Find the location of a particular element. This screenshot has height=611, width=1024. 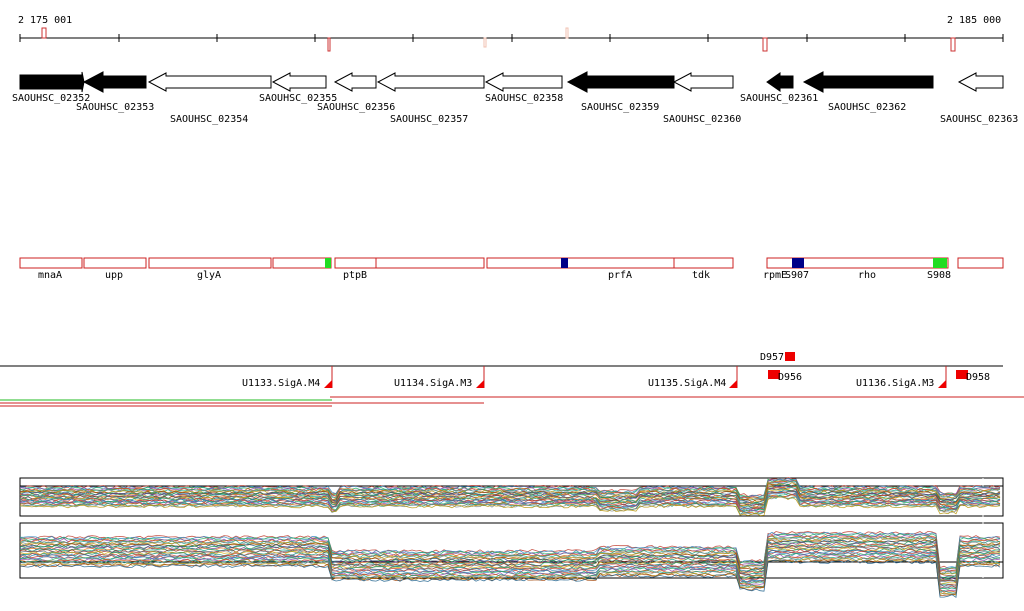

gene-label: SAOUHSC_02352 is located at coordinates (51, 98).